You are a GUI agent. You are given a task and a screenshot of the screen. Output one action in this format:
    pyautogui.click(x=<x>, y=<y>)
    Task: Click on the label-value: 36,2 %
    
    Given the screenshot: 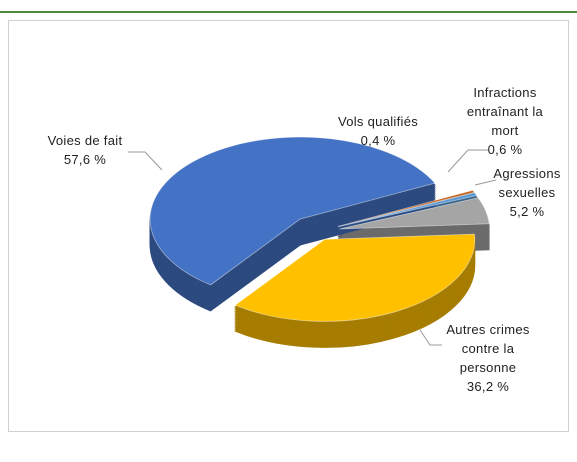 What is the action you would take?
    pyautogui.click(x=488, y=386)
    